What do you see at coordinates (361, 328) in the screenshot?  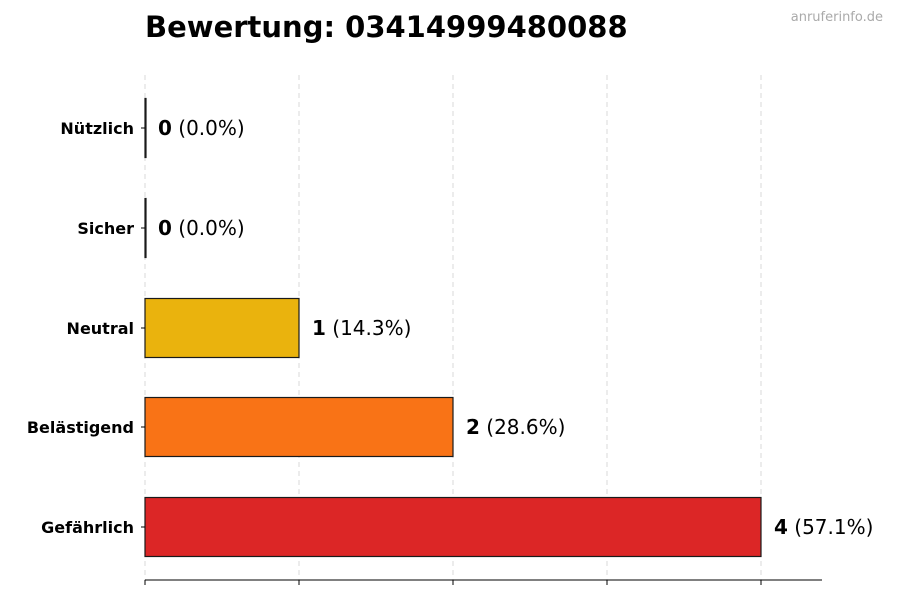 I see `data-label: 1 (14.3%)` at bounding box center [361, 328].